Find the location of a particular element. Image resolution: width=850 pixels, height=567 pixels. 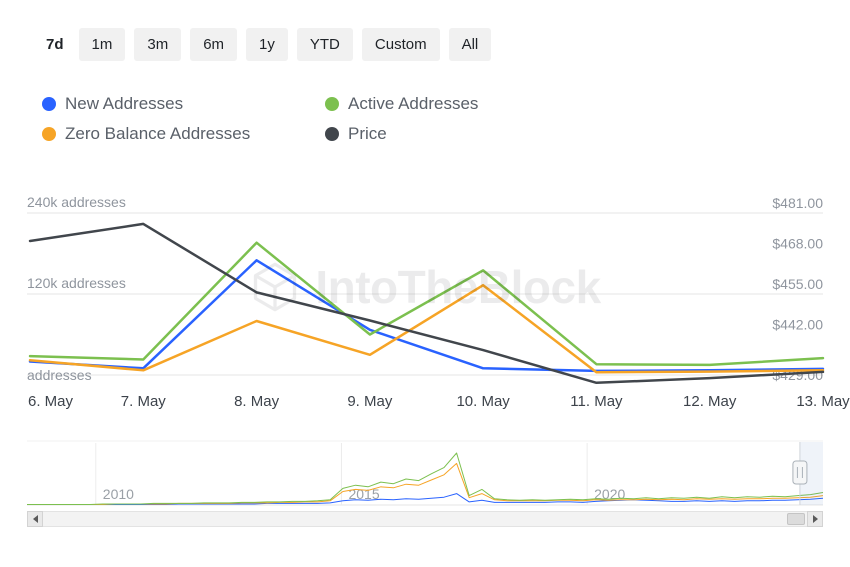

y-axis-label-right: $468.00 is located at coordinates (797, 244).